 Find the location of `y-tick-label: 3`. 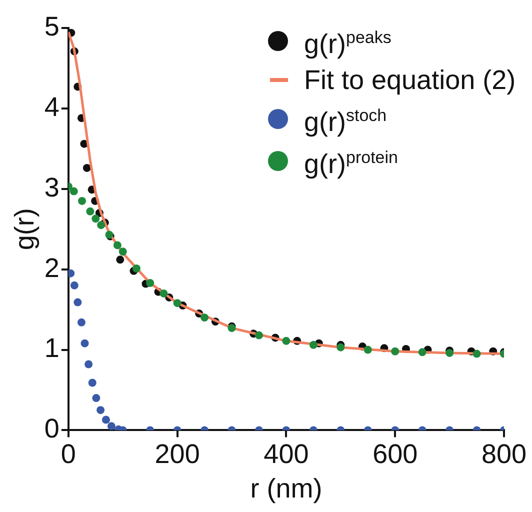

y-tick-label: 3 is located at coordinates (52, 187).